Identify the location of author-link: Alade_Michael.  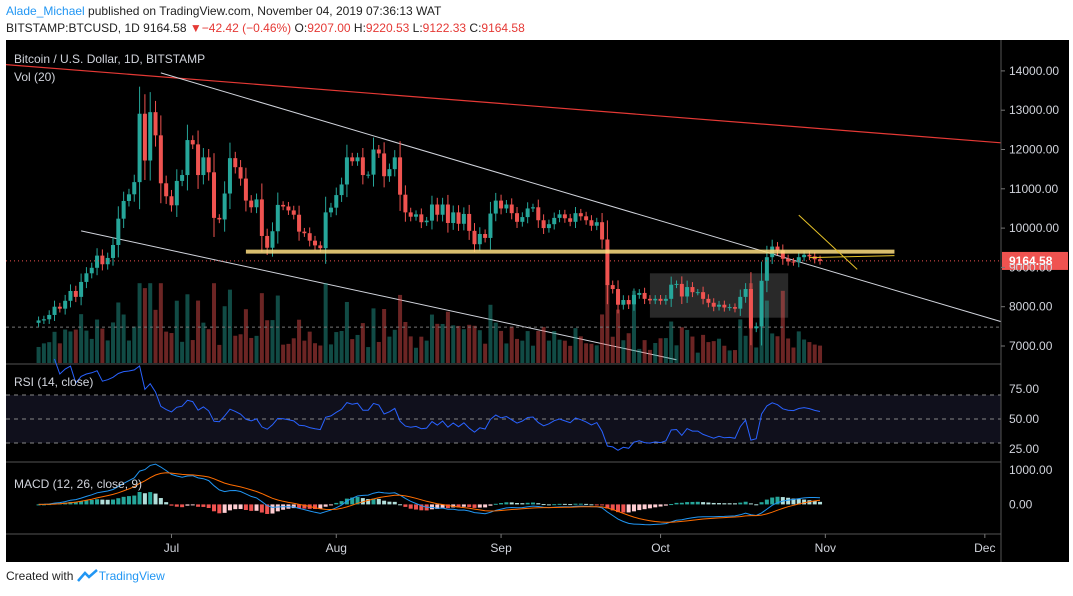
(45, 11).